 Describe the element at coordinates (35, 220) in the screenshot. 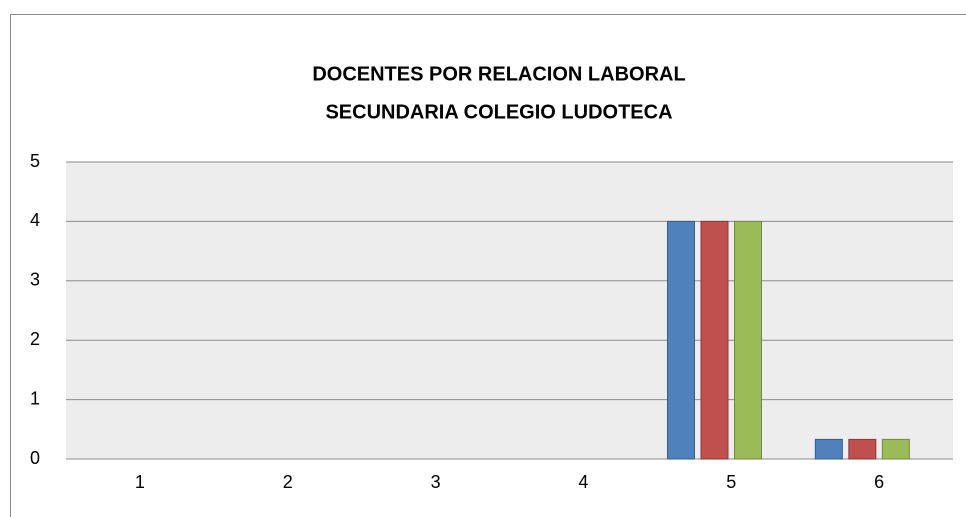

I see `y-tick-label: 4` at that location.